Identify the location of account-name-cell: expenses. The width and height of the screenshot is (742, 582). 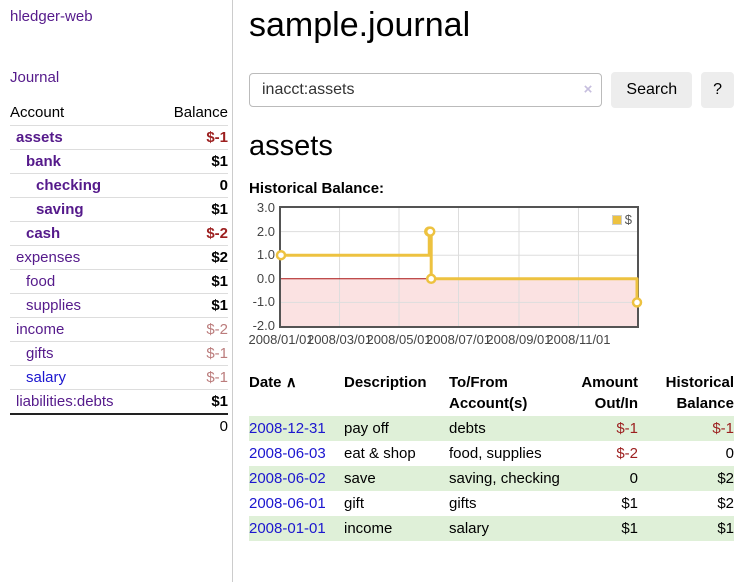
(81, 258).